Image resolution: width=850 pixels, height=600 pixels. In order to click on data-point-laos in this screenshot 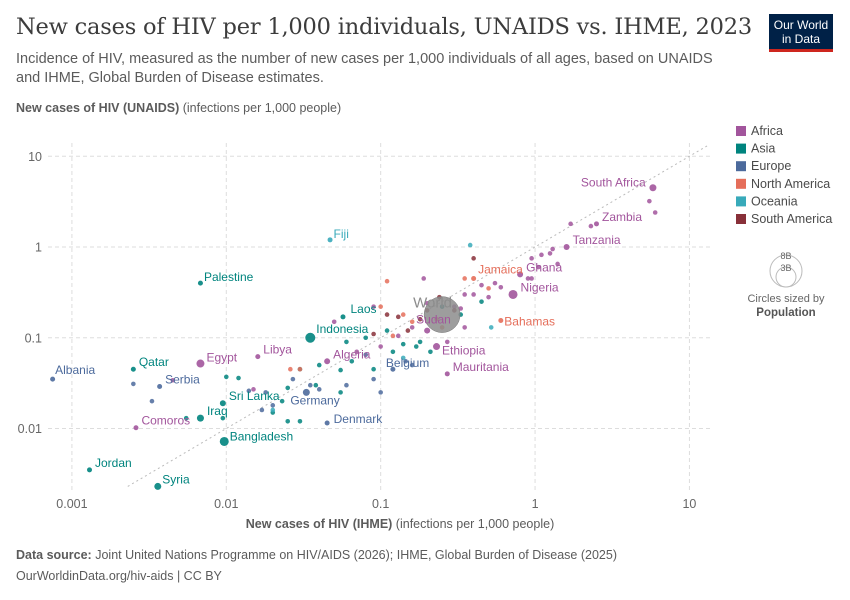, I will do `click(343, 317)`.